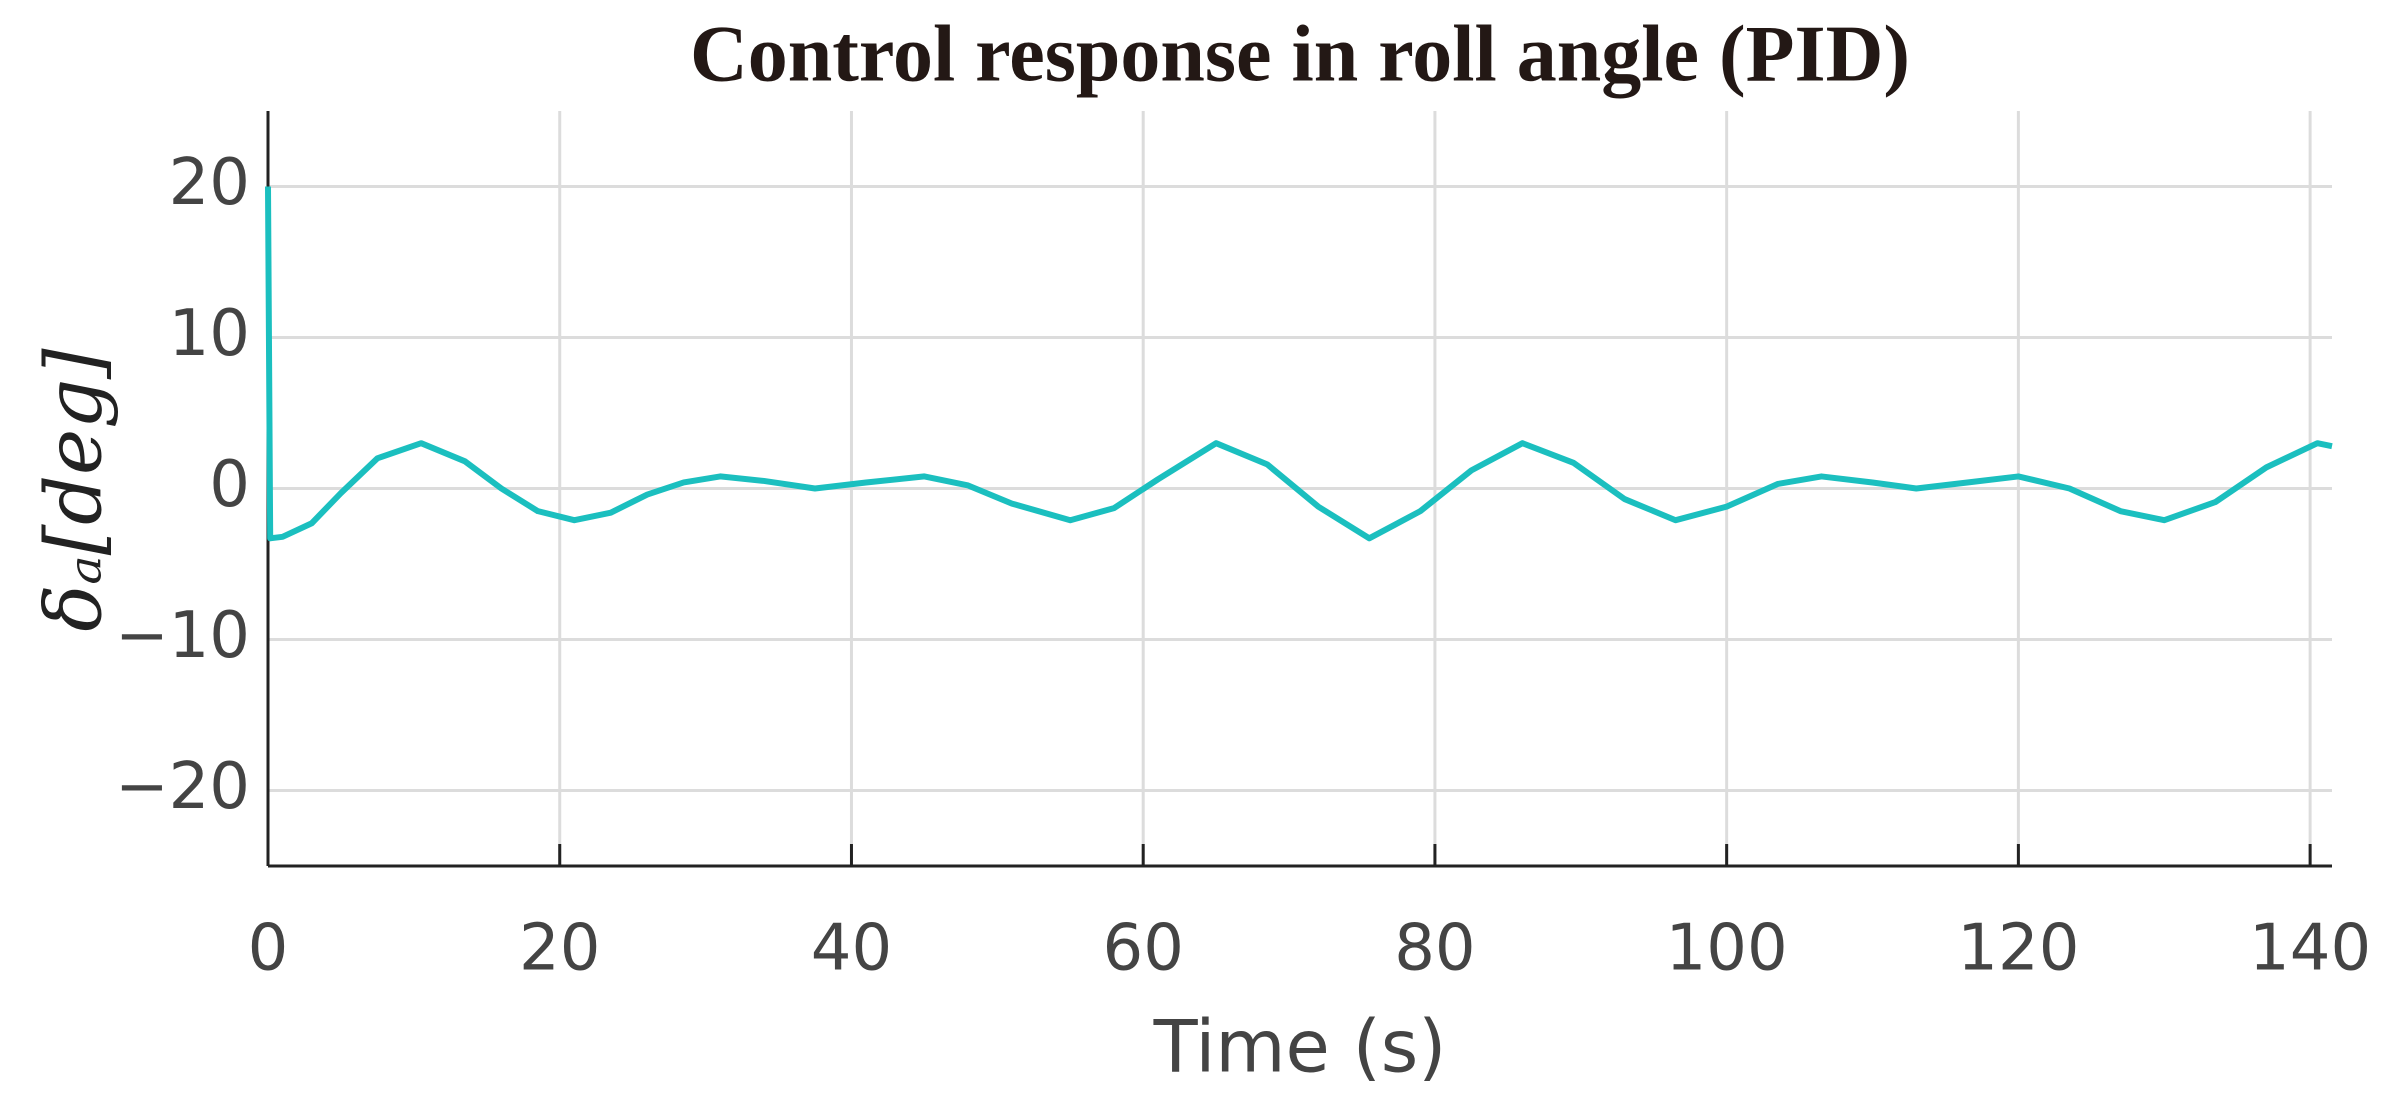  What do you see at coordinates (1434, 949) in the screenshot?
I see `x-tick-label: 80` at bounding box center [1434, 949].